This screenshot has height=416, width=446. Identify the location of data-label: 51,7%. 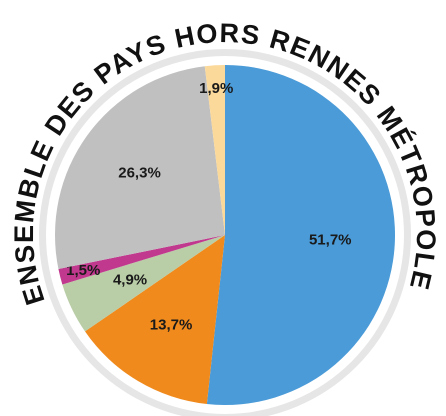
(330, 240).